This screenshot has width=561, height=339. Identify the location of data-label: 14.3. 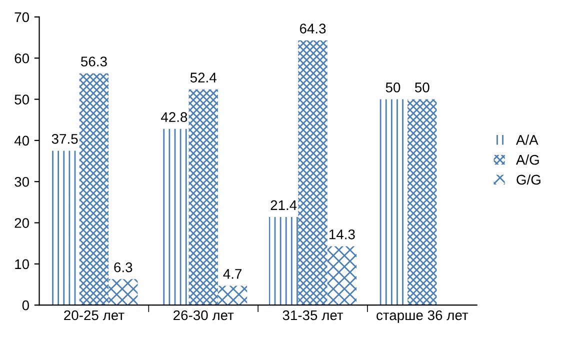
(342, 234).